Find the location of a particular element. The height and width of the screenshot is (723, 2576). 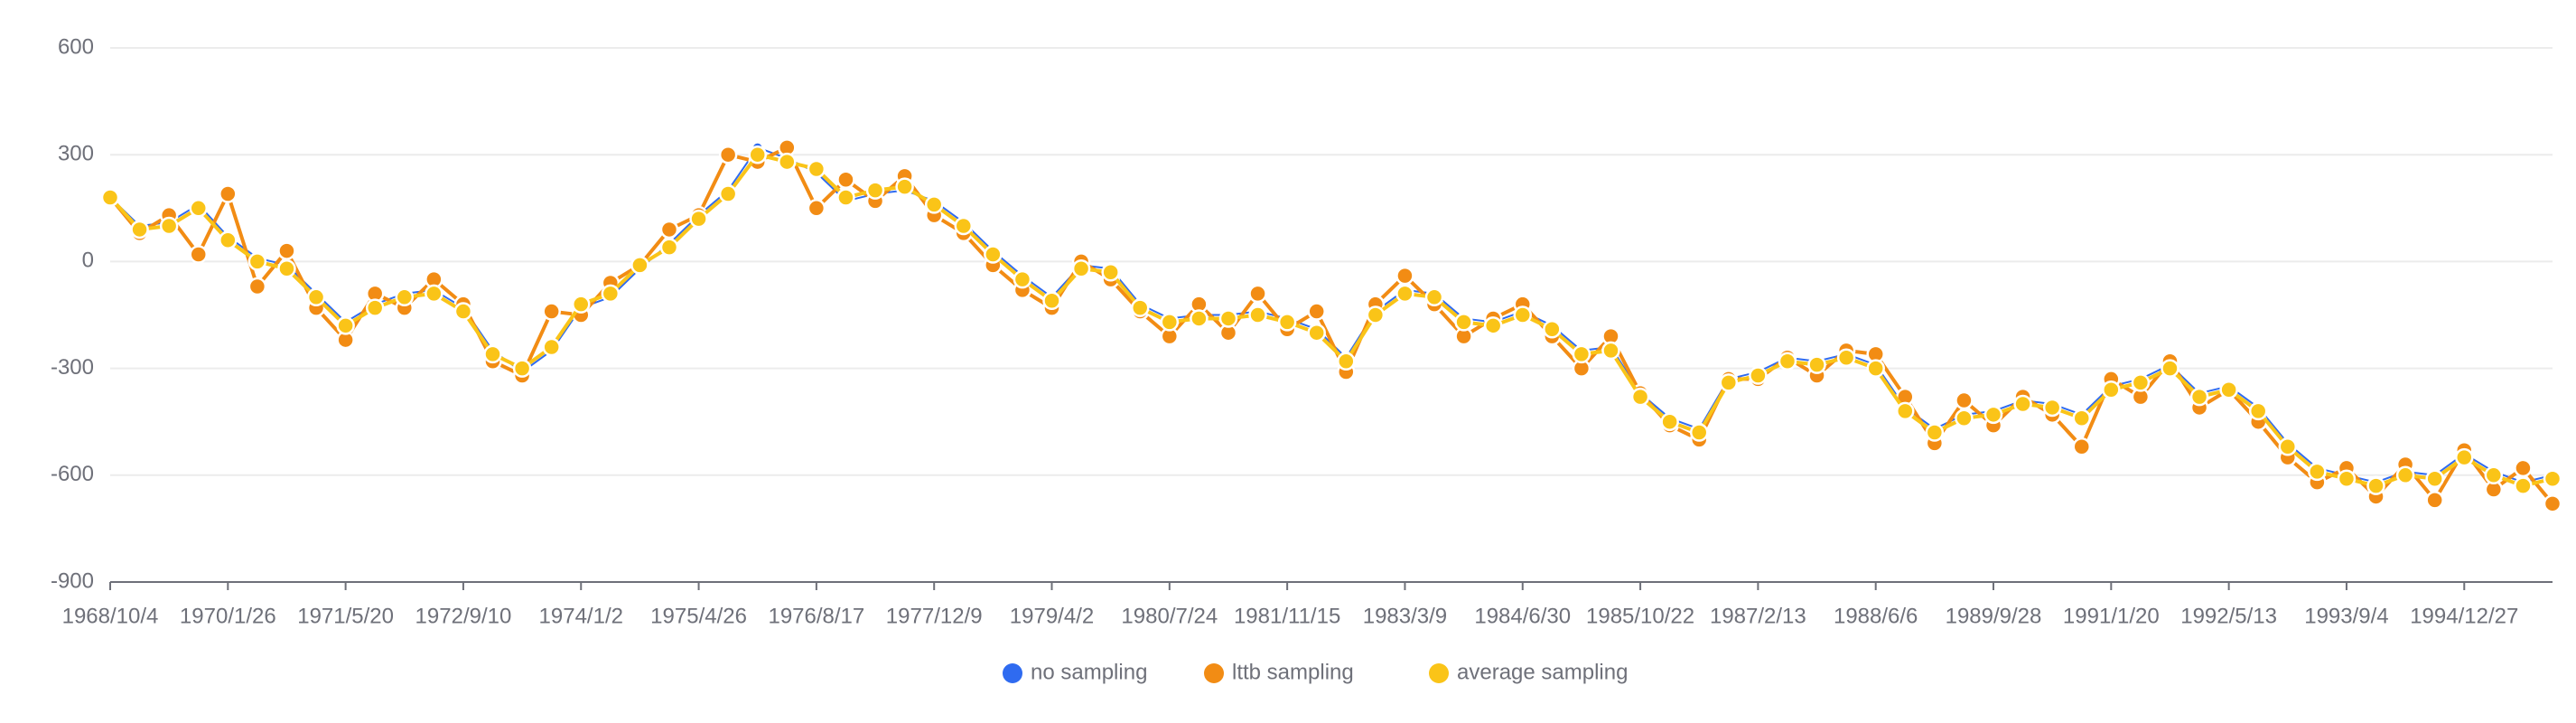

x-tick-label: 1987/2/13 is located at coordinates (1758, 616).